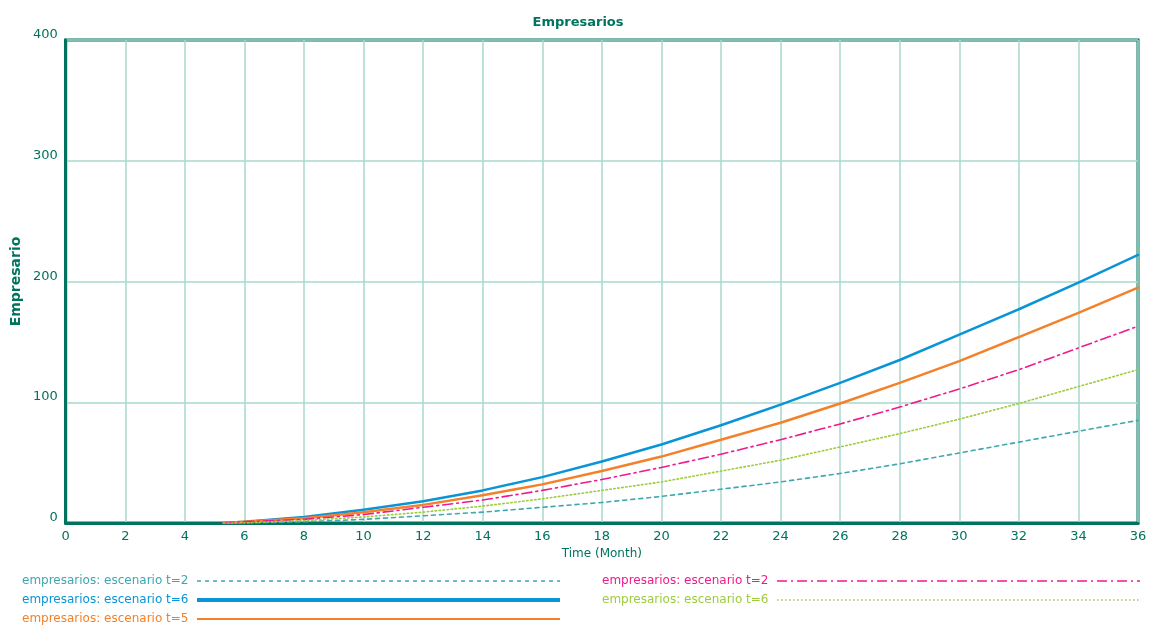  I want to click on x-tick-label: 18, so click(602, 535).